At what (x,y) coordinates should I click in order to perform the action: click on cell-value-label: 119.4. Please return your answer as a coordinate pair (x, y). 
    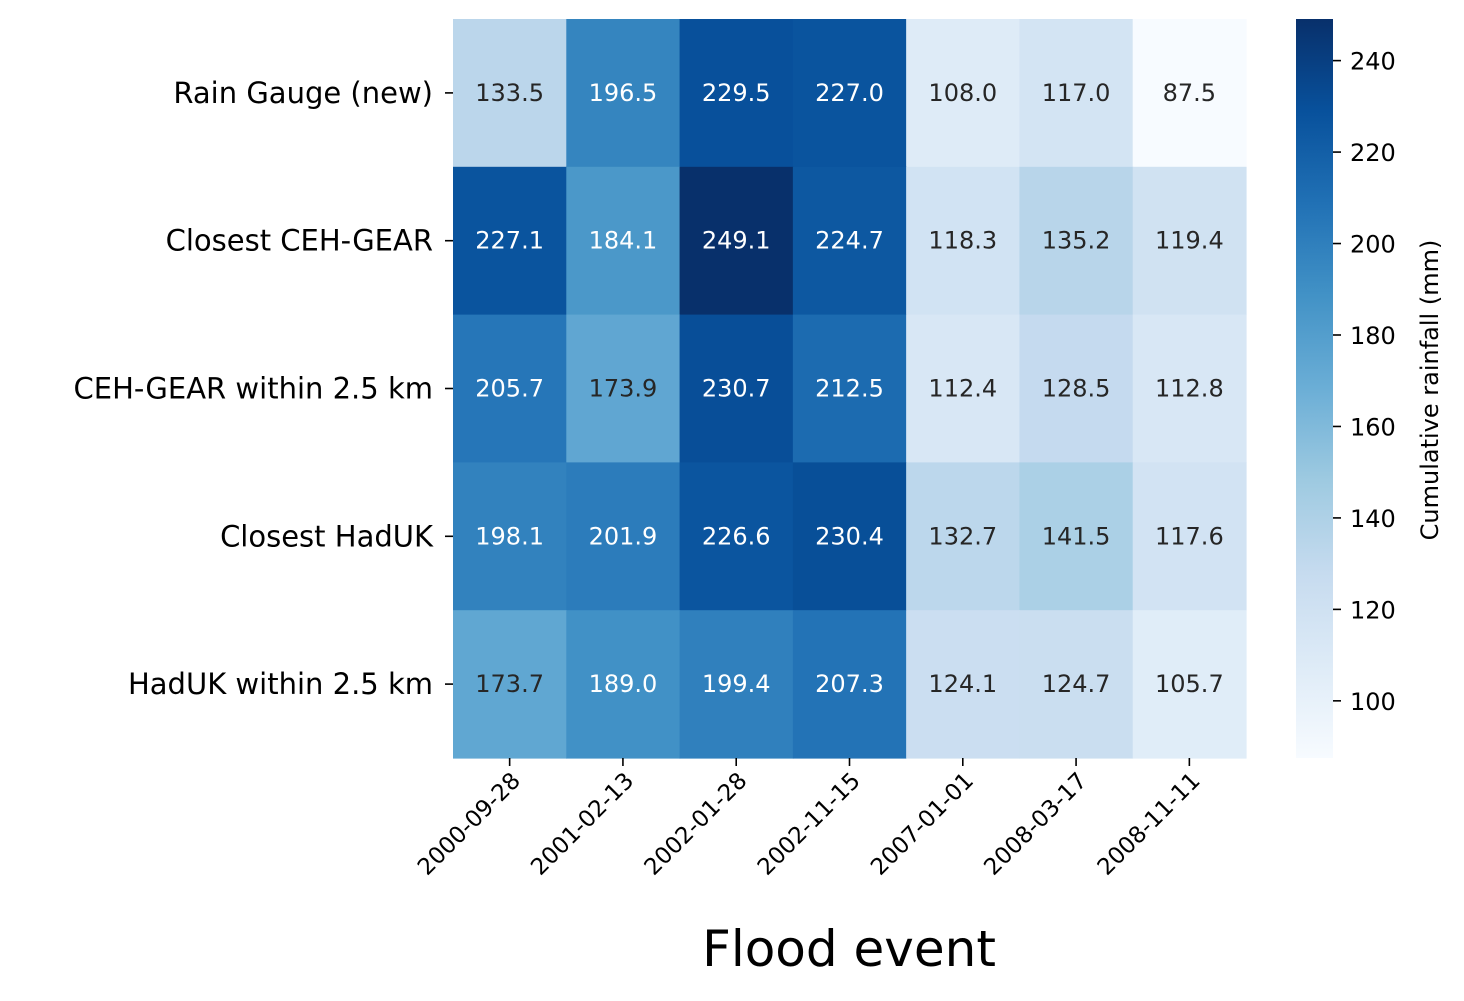
    Looking at the image, I should click on (1189, 241).